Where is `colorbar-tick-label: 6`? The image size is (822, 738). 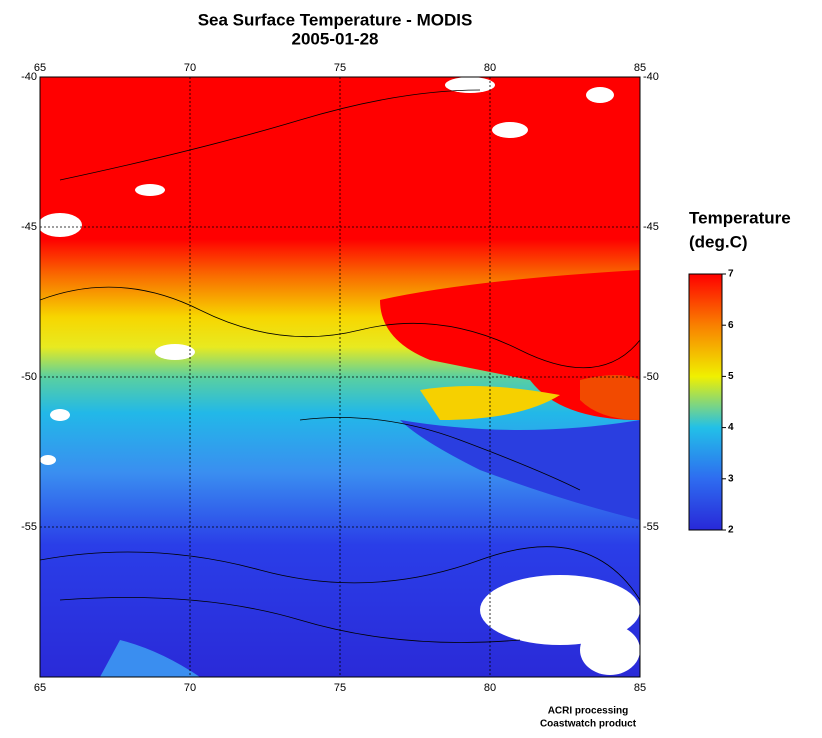
colorbar-tick-label: 6 is located at coordinates (731, 325).